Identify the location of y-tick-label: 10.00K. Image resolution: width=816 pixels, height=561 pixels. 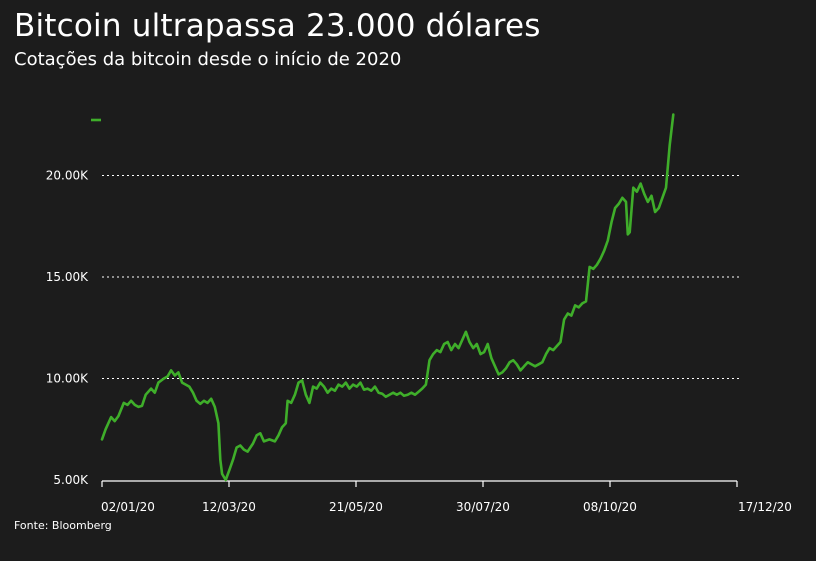
(67, 379).